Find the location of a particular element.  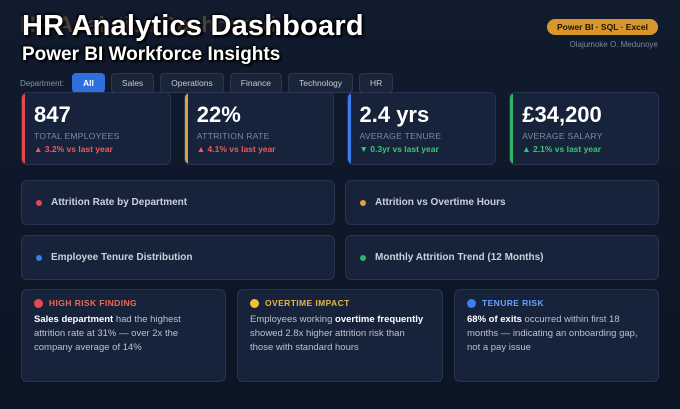

panel-title: Attrition vs Overtime Hours is located at coordinates (440, 202).